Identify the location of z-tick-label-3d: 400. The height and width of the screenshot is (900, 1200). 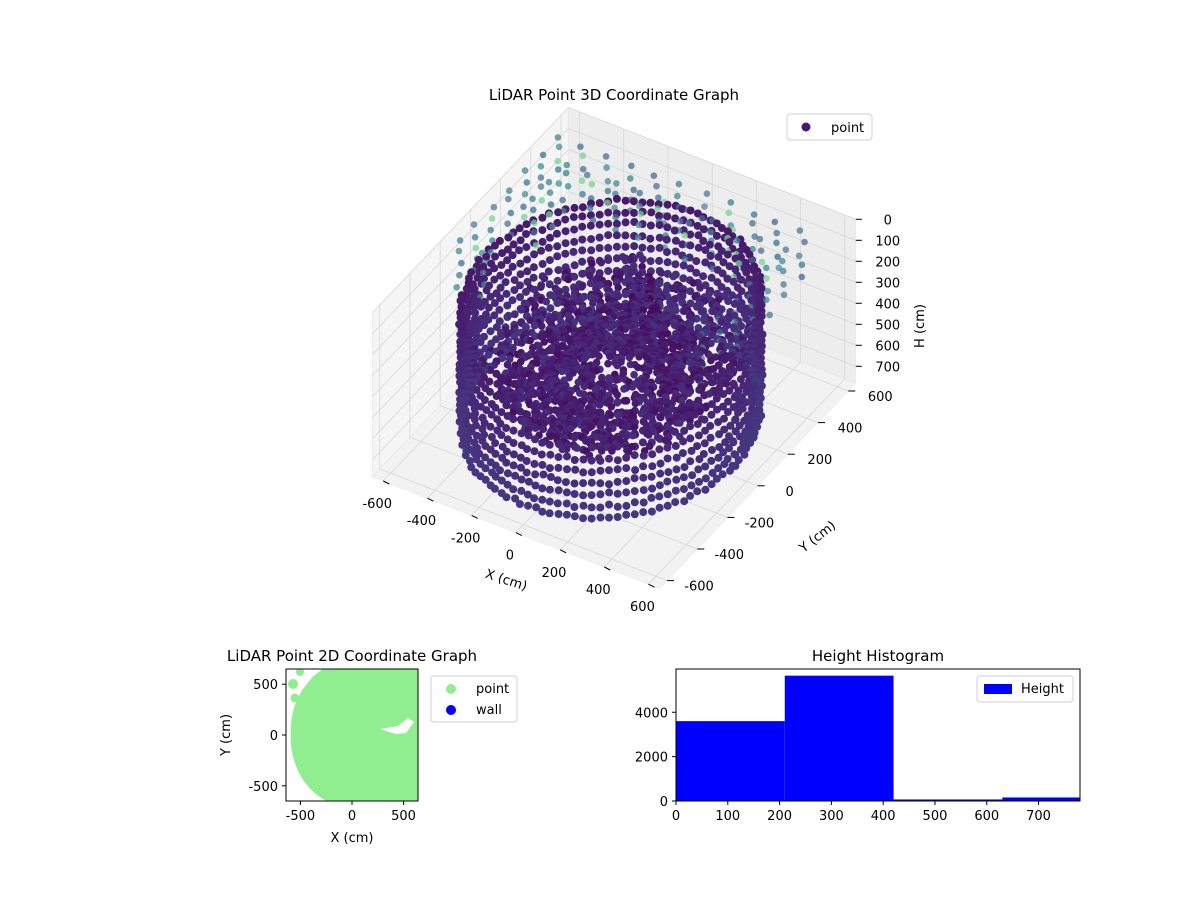
(887, 304).